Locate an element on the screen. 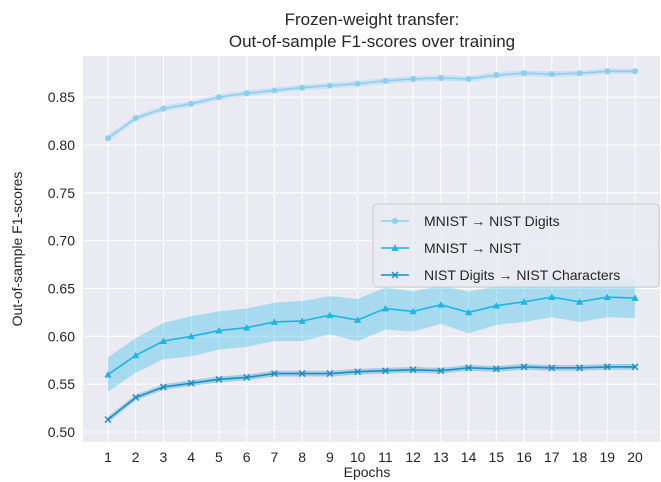 This screenshot has width=661, height=482. y-tick-label: 0.85 is located at coordinates (61, 97).